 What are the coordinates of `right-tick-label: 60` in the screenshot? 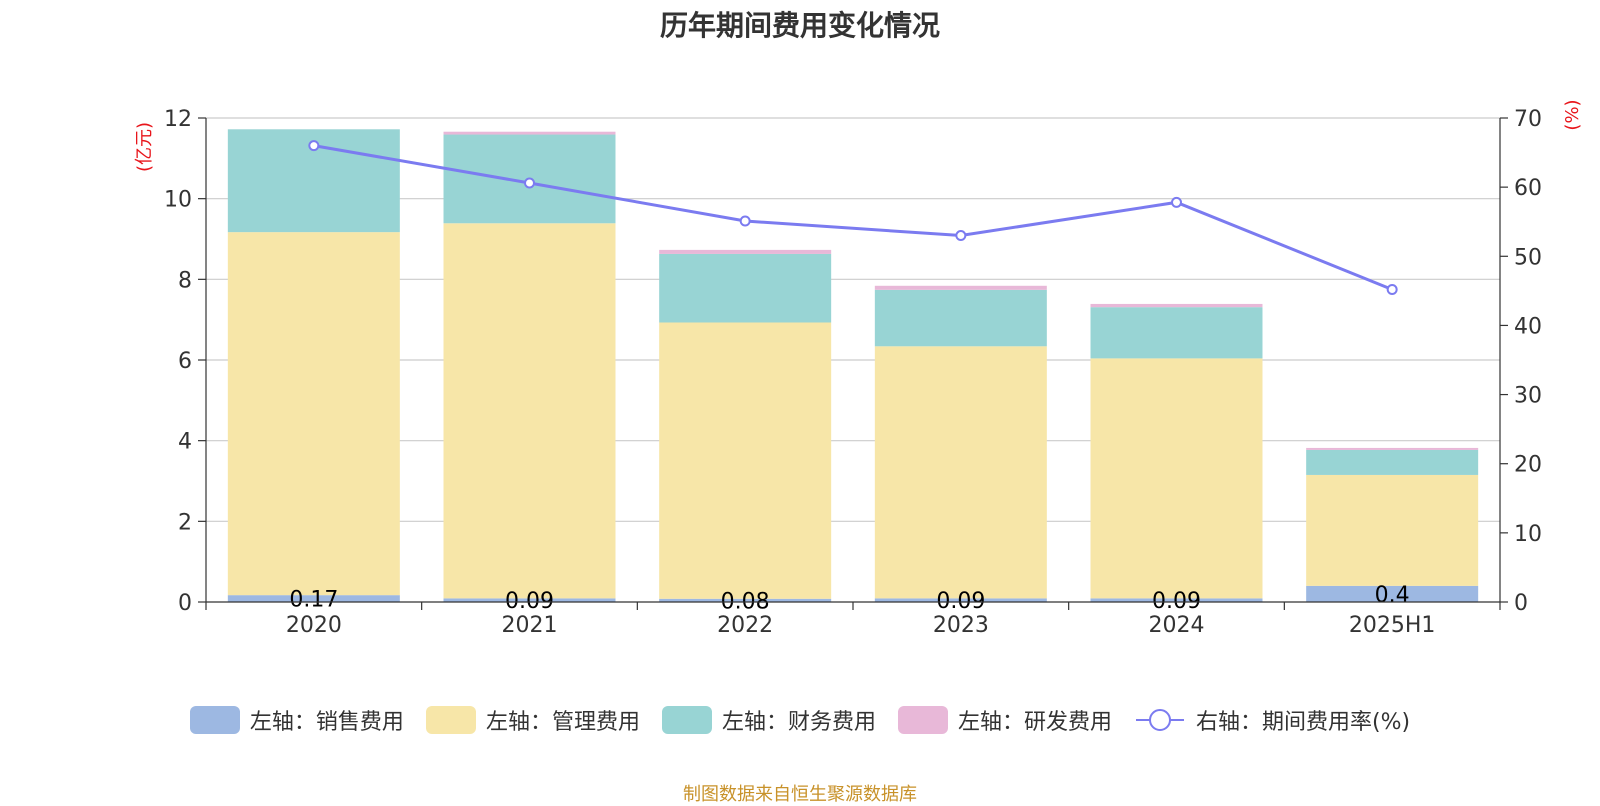 It's located at (1528, 188).